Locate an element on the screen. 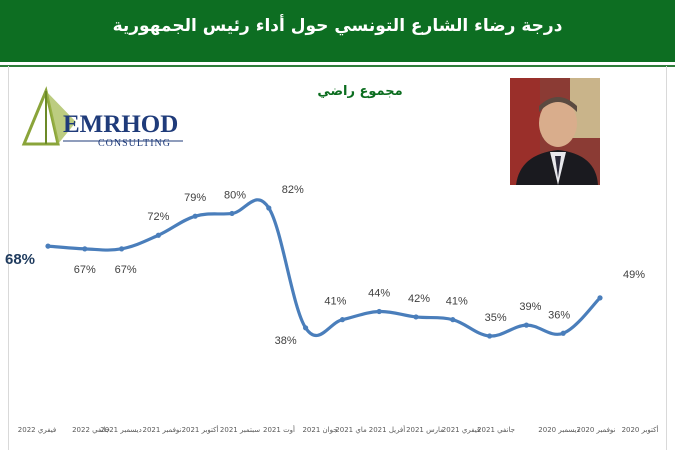 This screenshot has width=675, height=450. data-label-7: 38% is located at coordinates (286, 341).